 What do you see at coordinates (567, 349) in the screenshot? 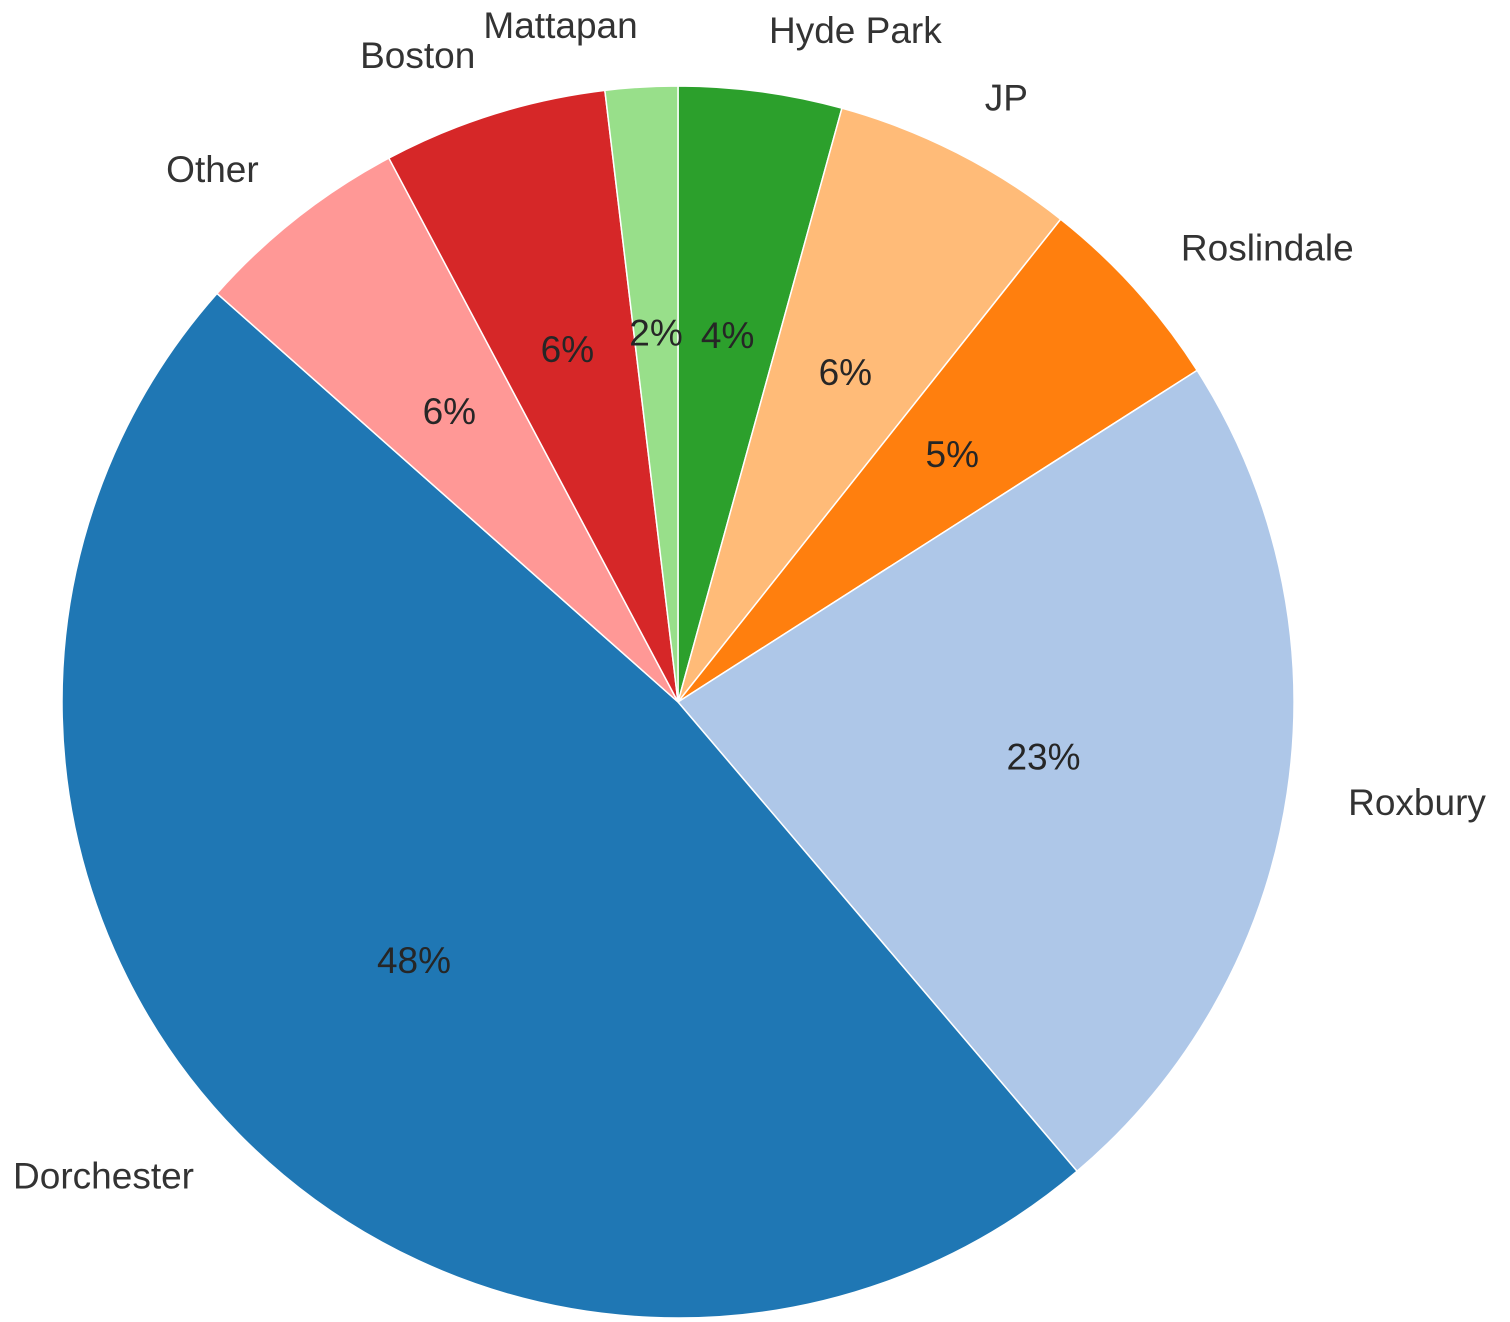
I see `pie-percent-label-boston: 6%` at bounding box center [567, 349].